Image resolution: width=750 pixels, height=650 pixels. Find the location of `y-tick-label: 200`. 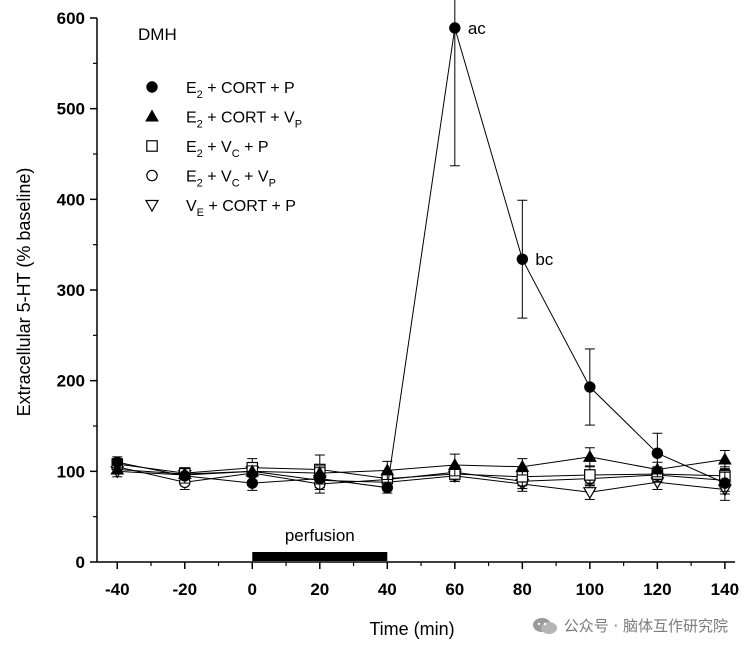

y-tick-label: 200 is located at coordinates (71, 381).